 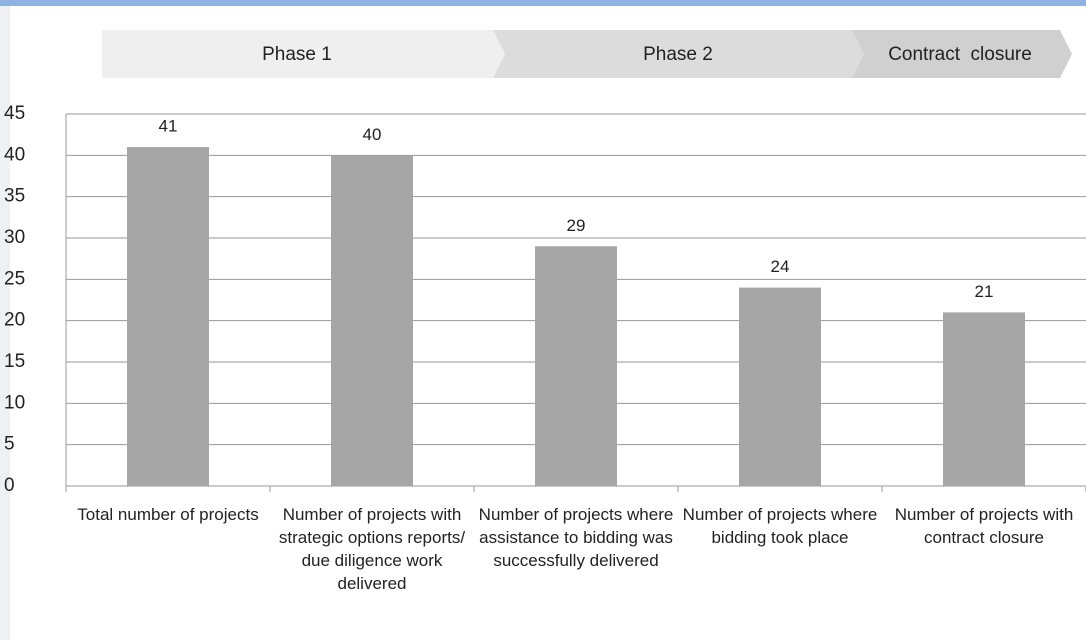 What do you see at coordinates (984, 526) in the screenshot?
I see `x-tick-label: Number of projects with contract closure` at bounding box center [984, 526].